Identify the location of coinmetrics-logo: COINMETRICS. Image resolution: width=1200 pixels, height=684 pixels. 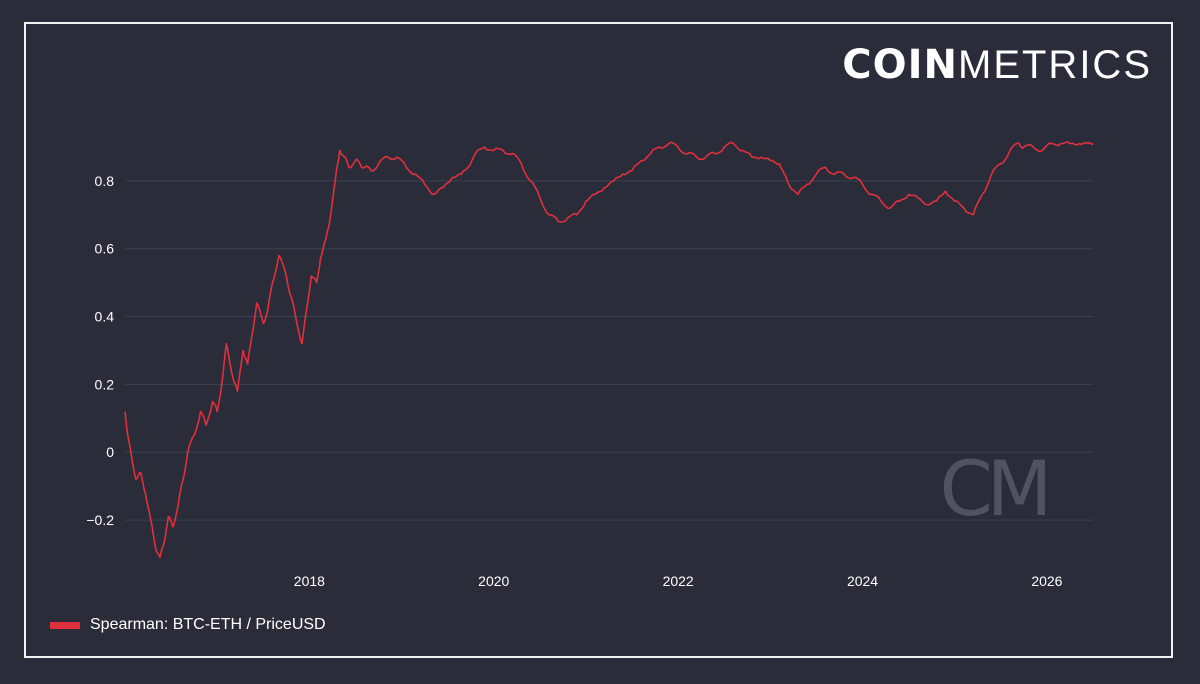
(997, 65).